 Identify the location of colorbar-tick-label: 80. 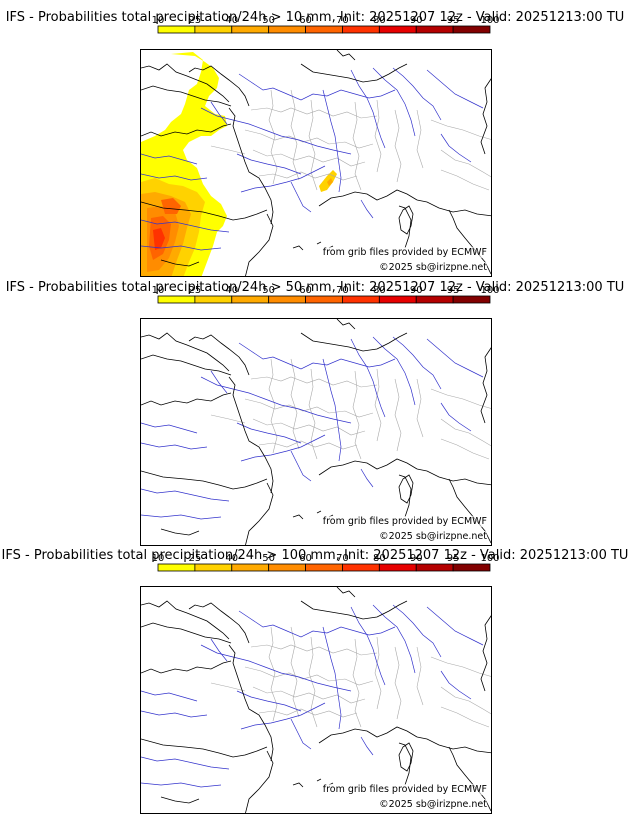
(379, 290).